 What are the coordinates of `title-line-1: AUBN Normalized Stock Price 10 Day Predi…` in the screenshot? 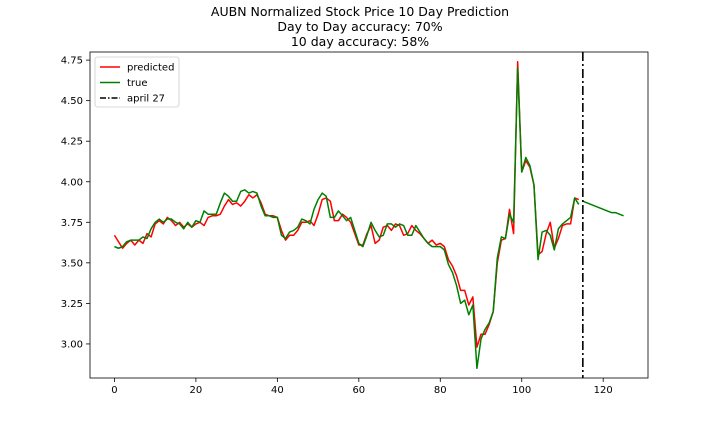 It's located at (360, 11).